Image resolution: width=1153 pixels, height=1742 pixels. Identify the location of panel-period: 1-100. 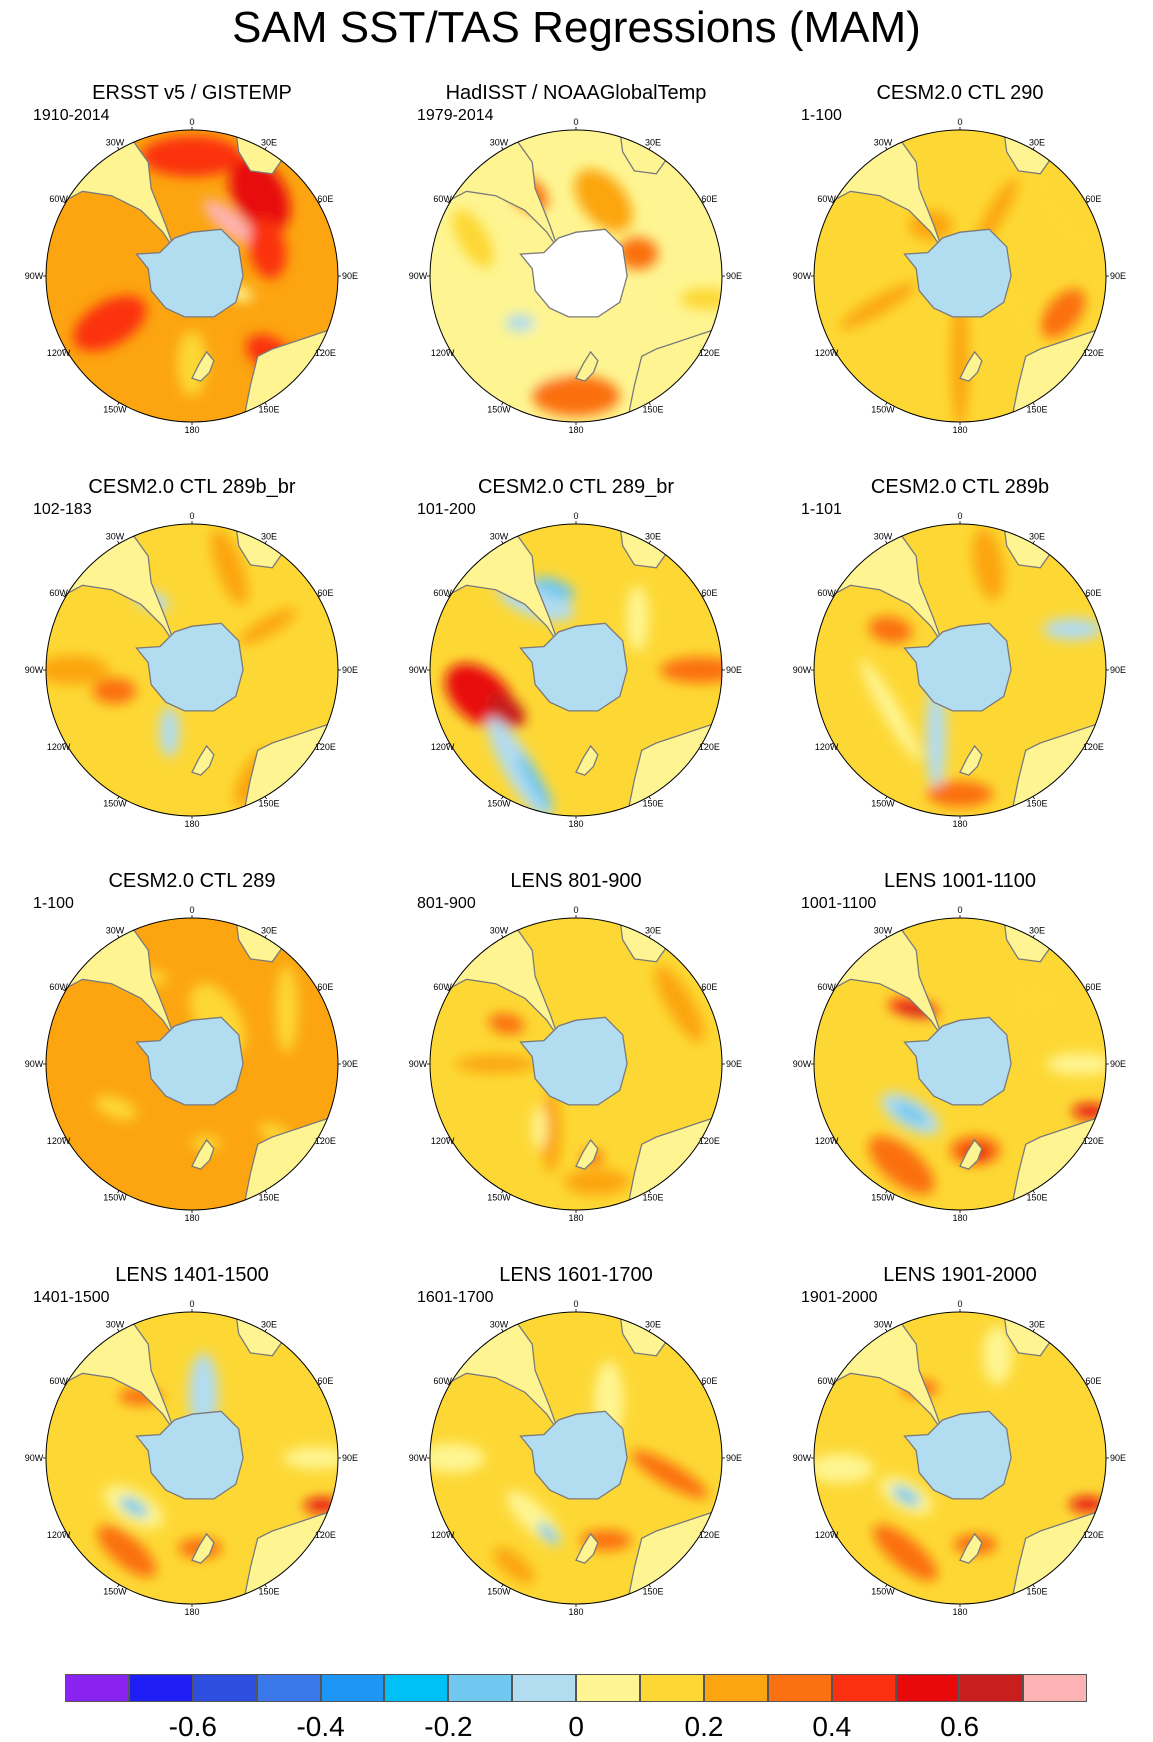
(821, 115).